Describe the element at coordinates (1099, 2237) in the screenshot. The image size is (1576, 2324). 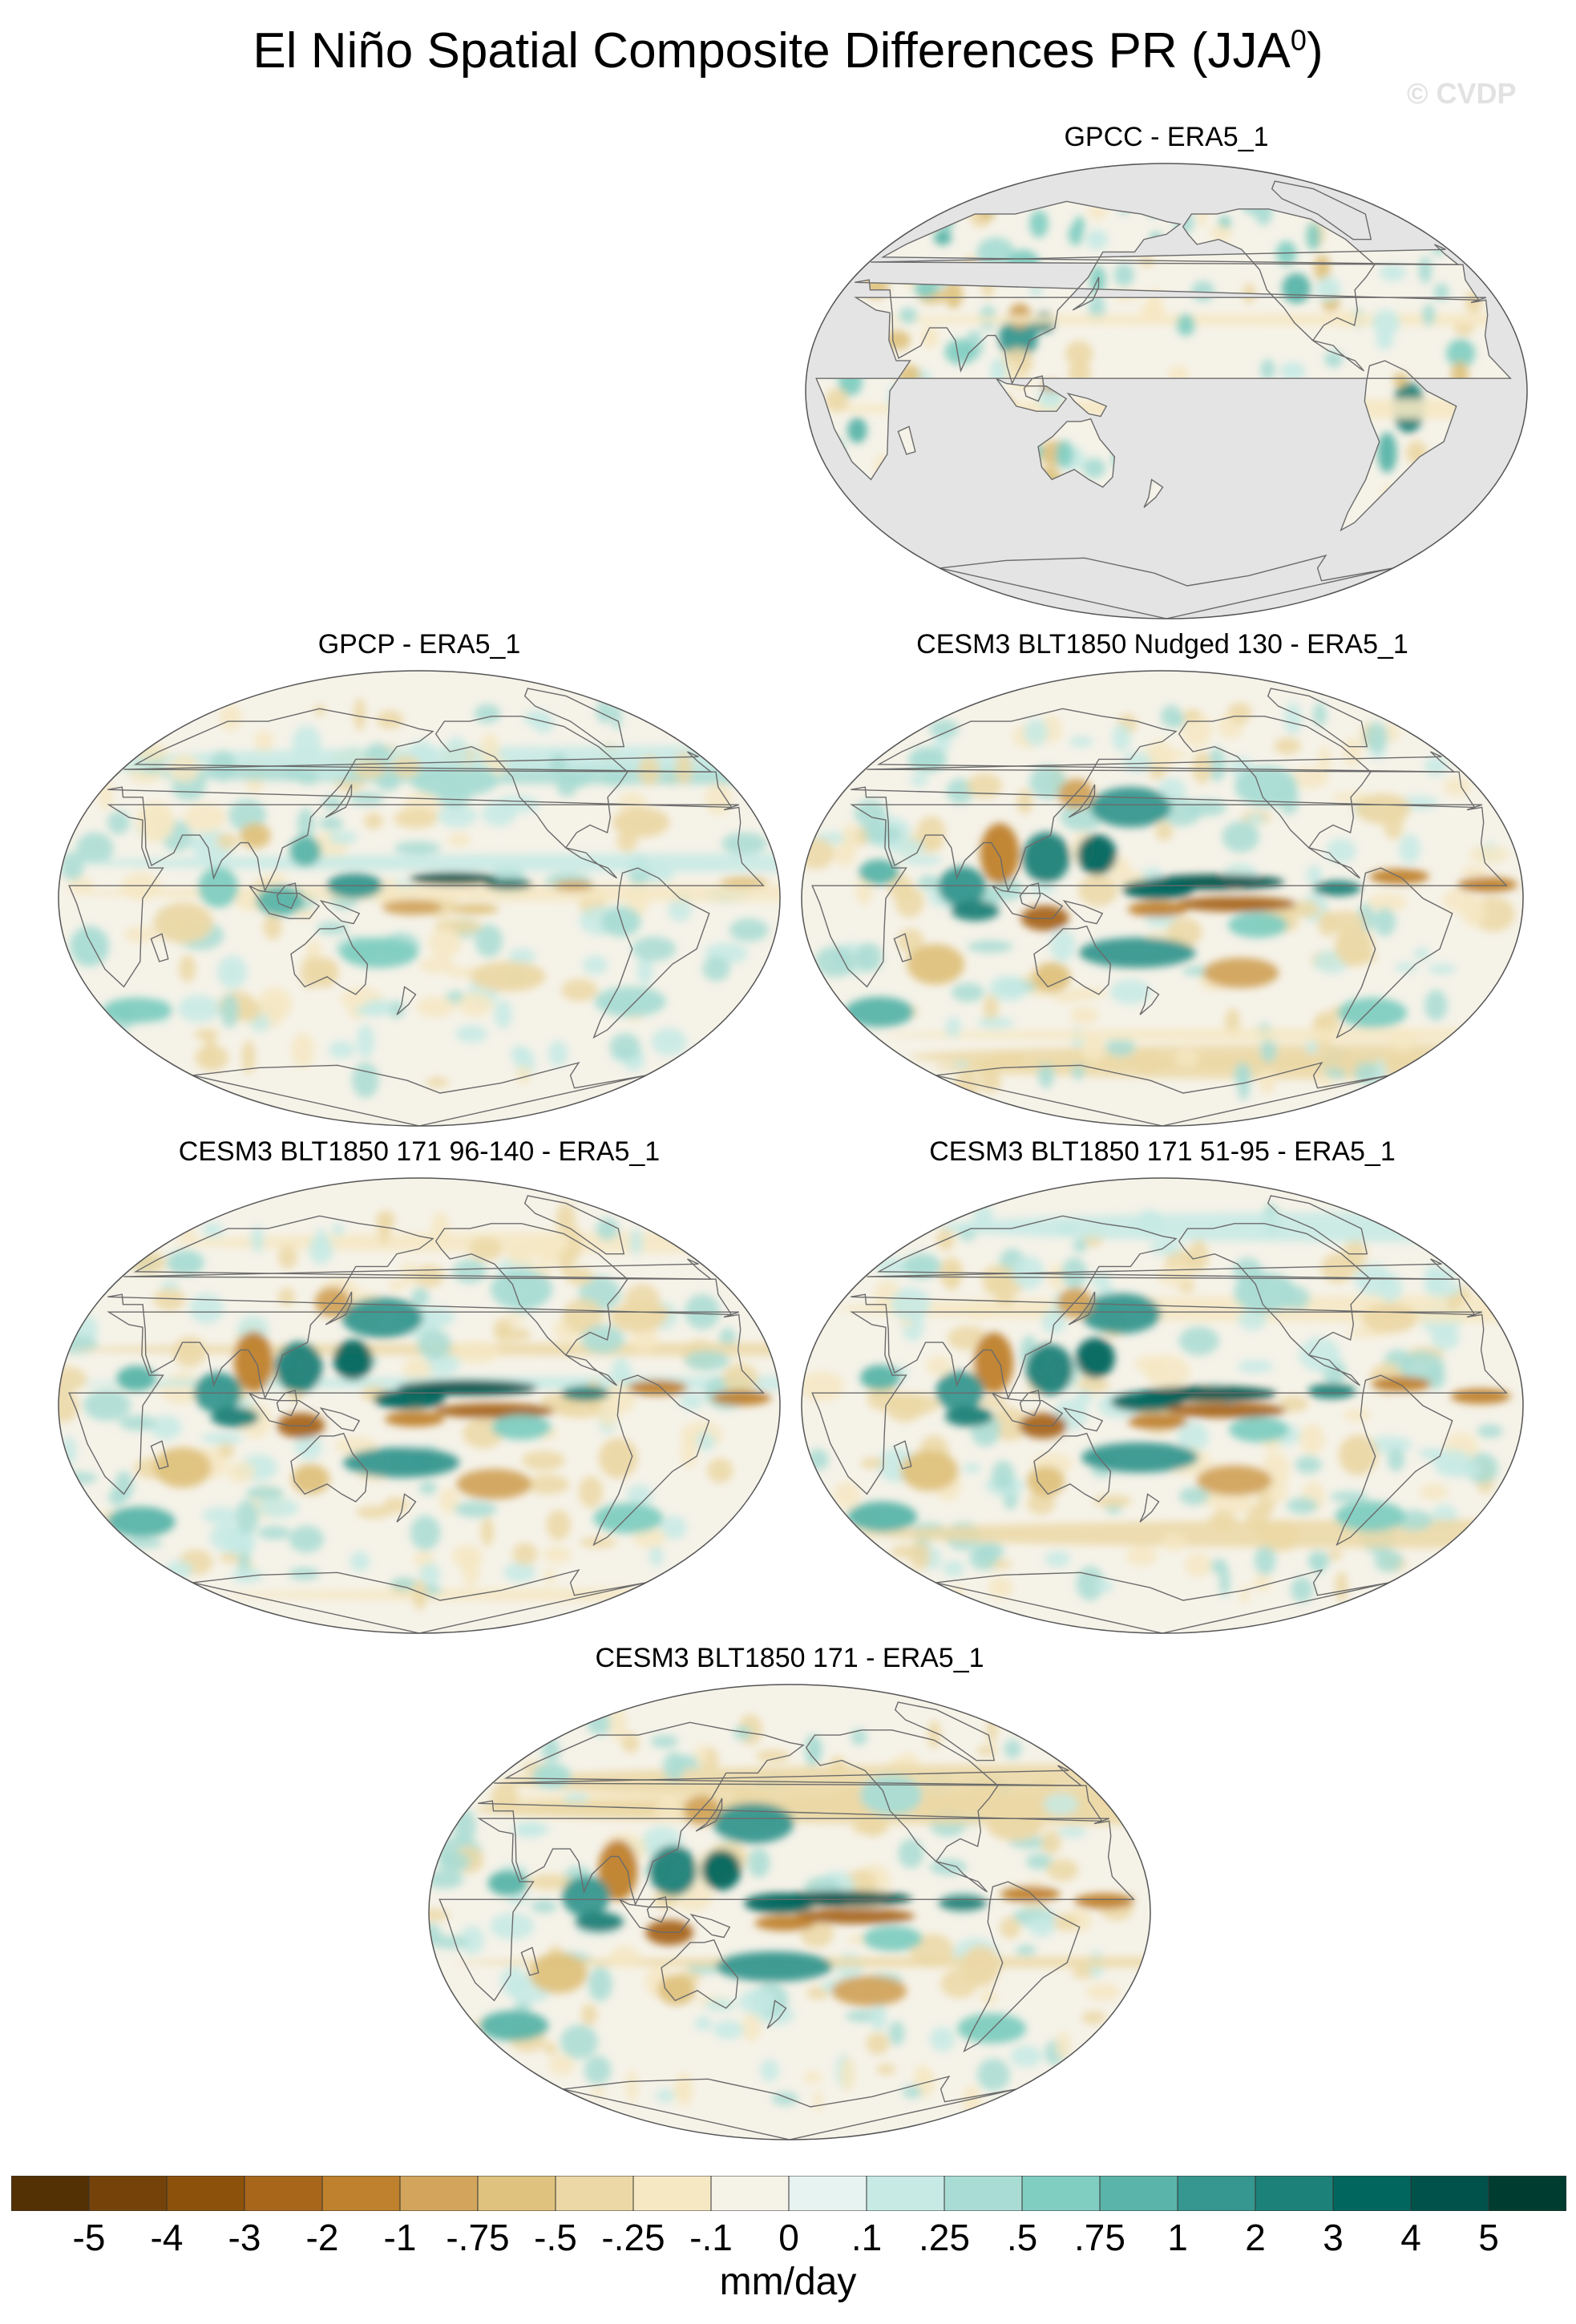
I see `colorbar-tick-label: .75` at that location.